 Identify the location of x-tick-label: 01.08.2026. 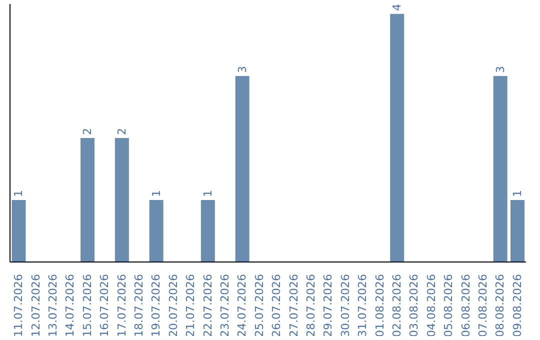
(379, 305).